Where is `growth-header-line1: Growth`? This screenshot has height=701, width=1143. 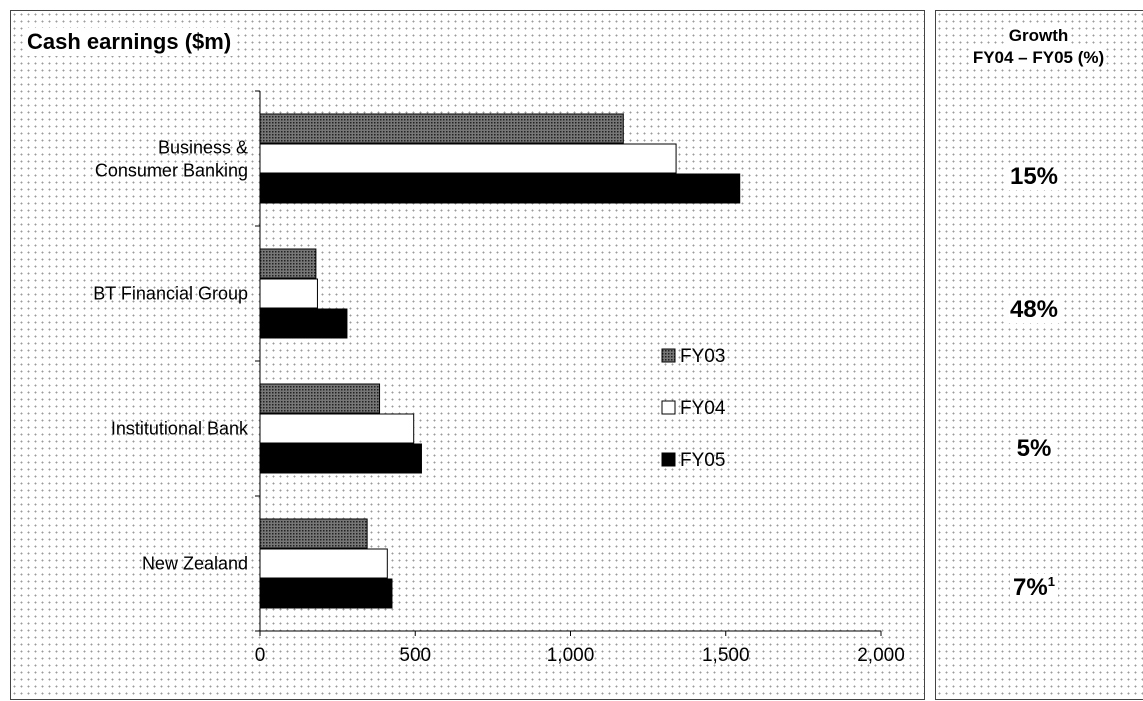
growth-header-line1: Growth is located at coordinates (1038, 36).